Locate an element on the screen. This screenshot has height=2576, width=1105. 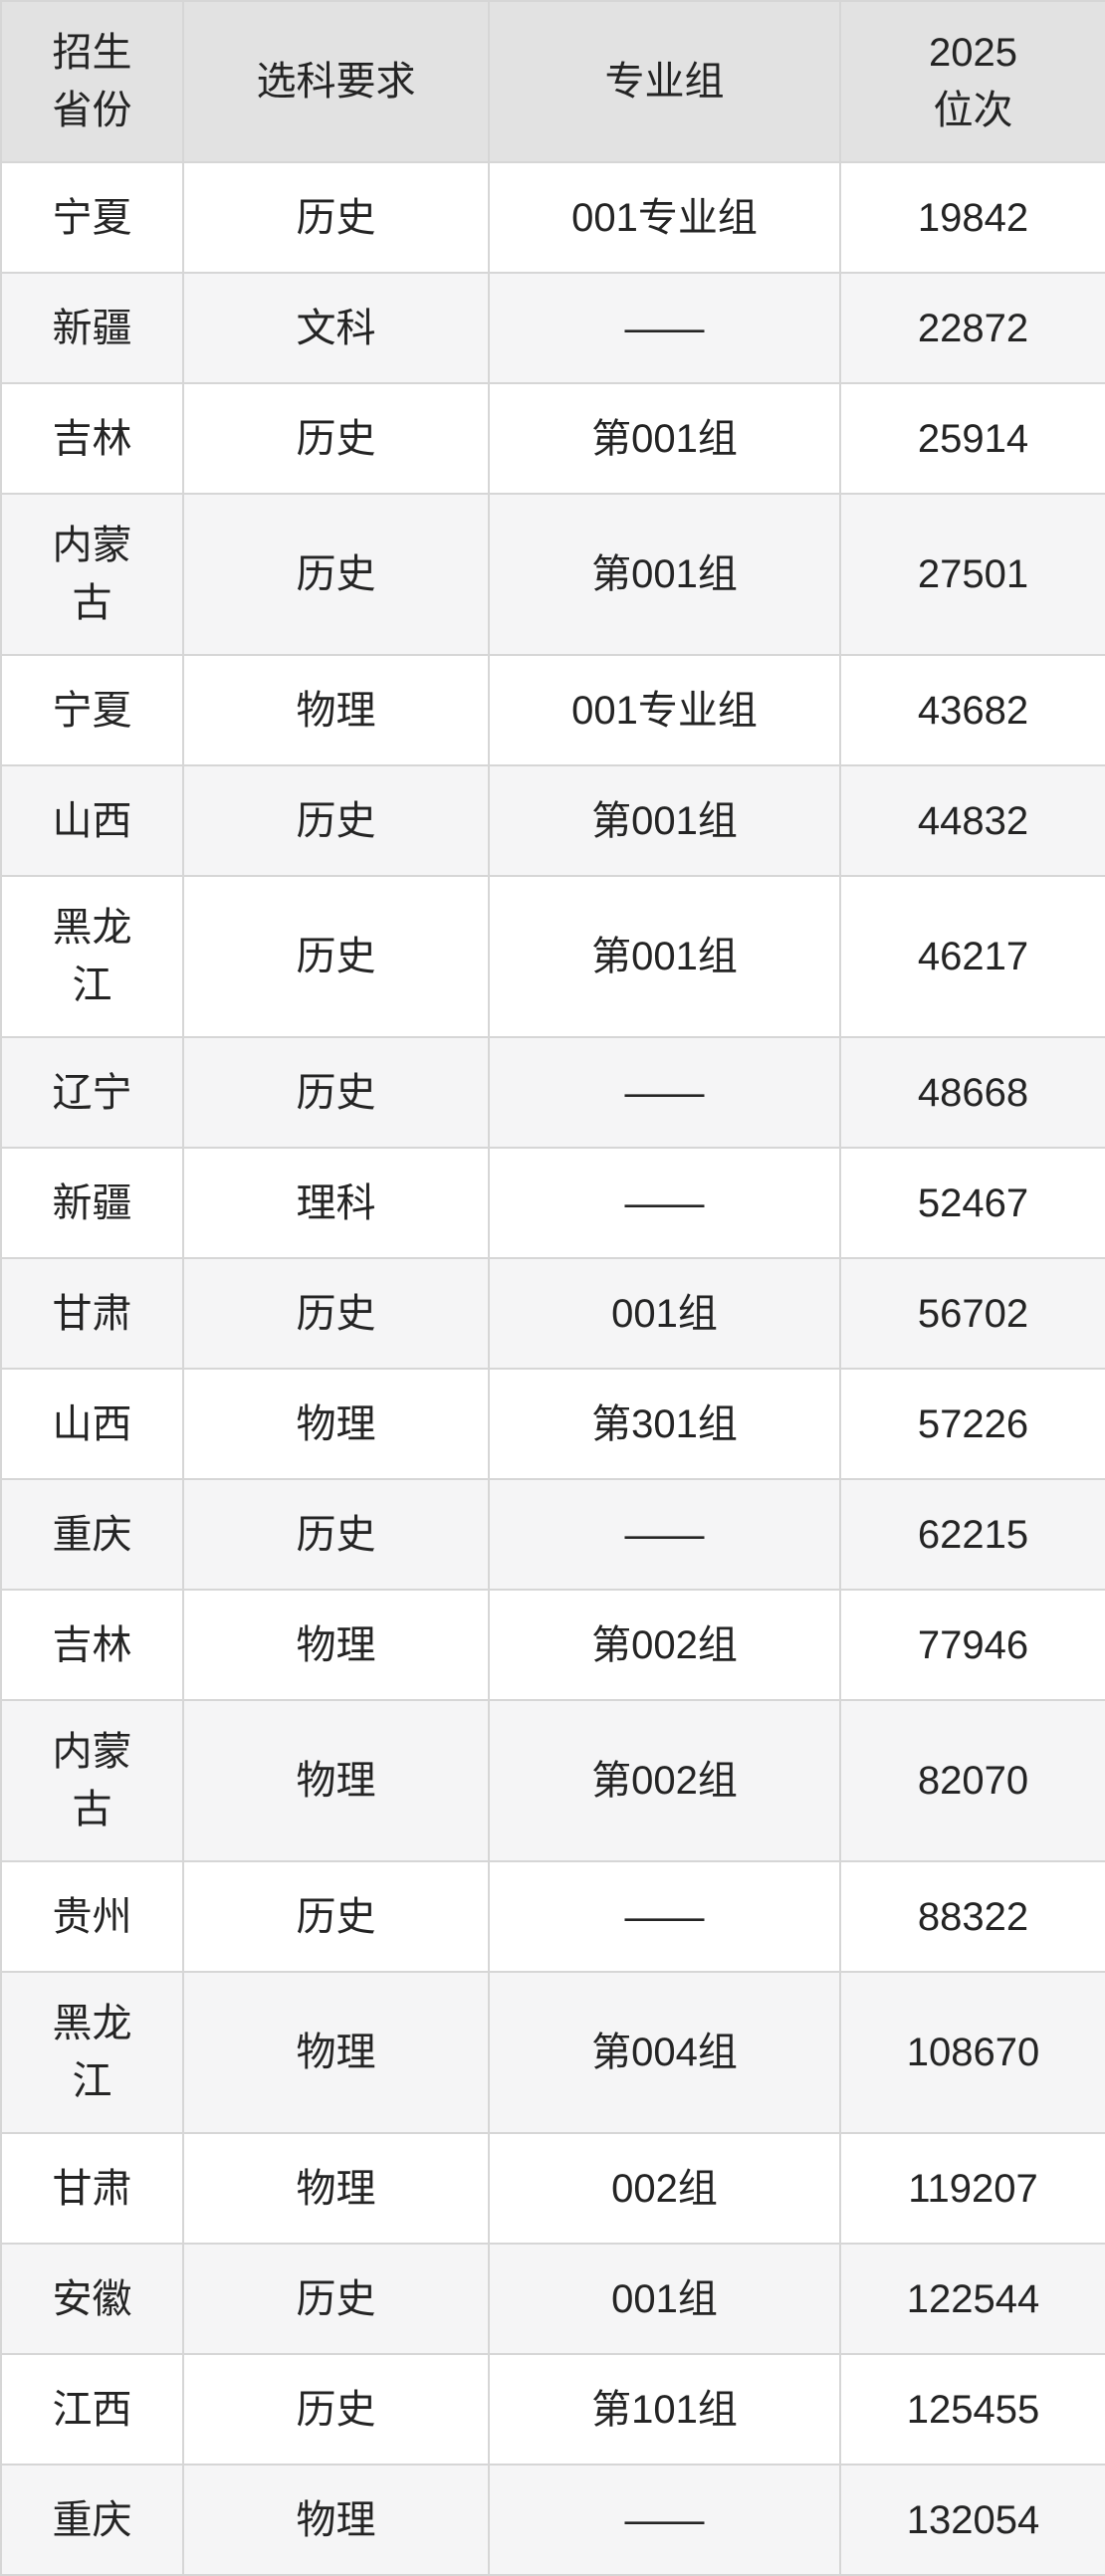
cell-rank: 19842 is located at coordinates (972, 217).